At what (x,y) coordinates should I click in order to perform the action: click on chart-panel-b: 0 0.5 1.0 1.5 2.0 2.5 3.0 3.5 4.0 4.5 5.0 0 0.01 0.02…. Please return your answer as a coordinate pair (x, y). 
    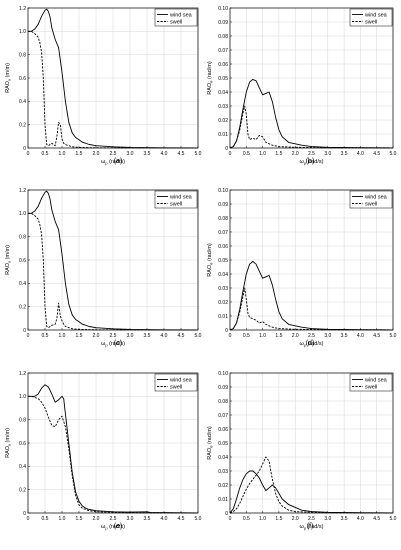
    Looking at the image, I should click on (302, 86).